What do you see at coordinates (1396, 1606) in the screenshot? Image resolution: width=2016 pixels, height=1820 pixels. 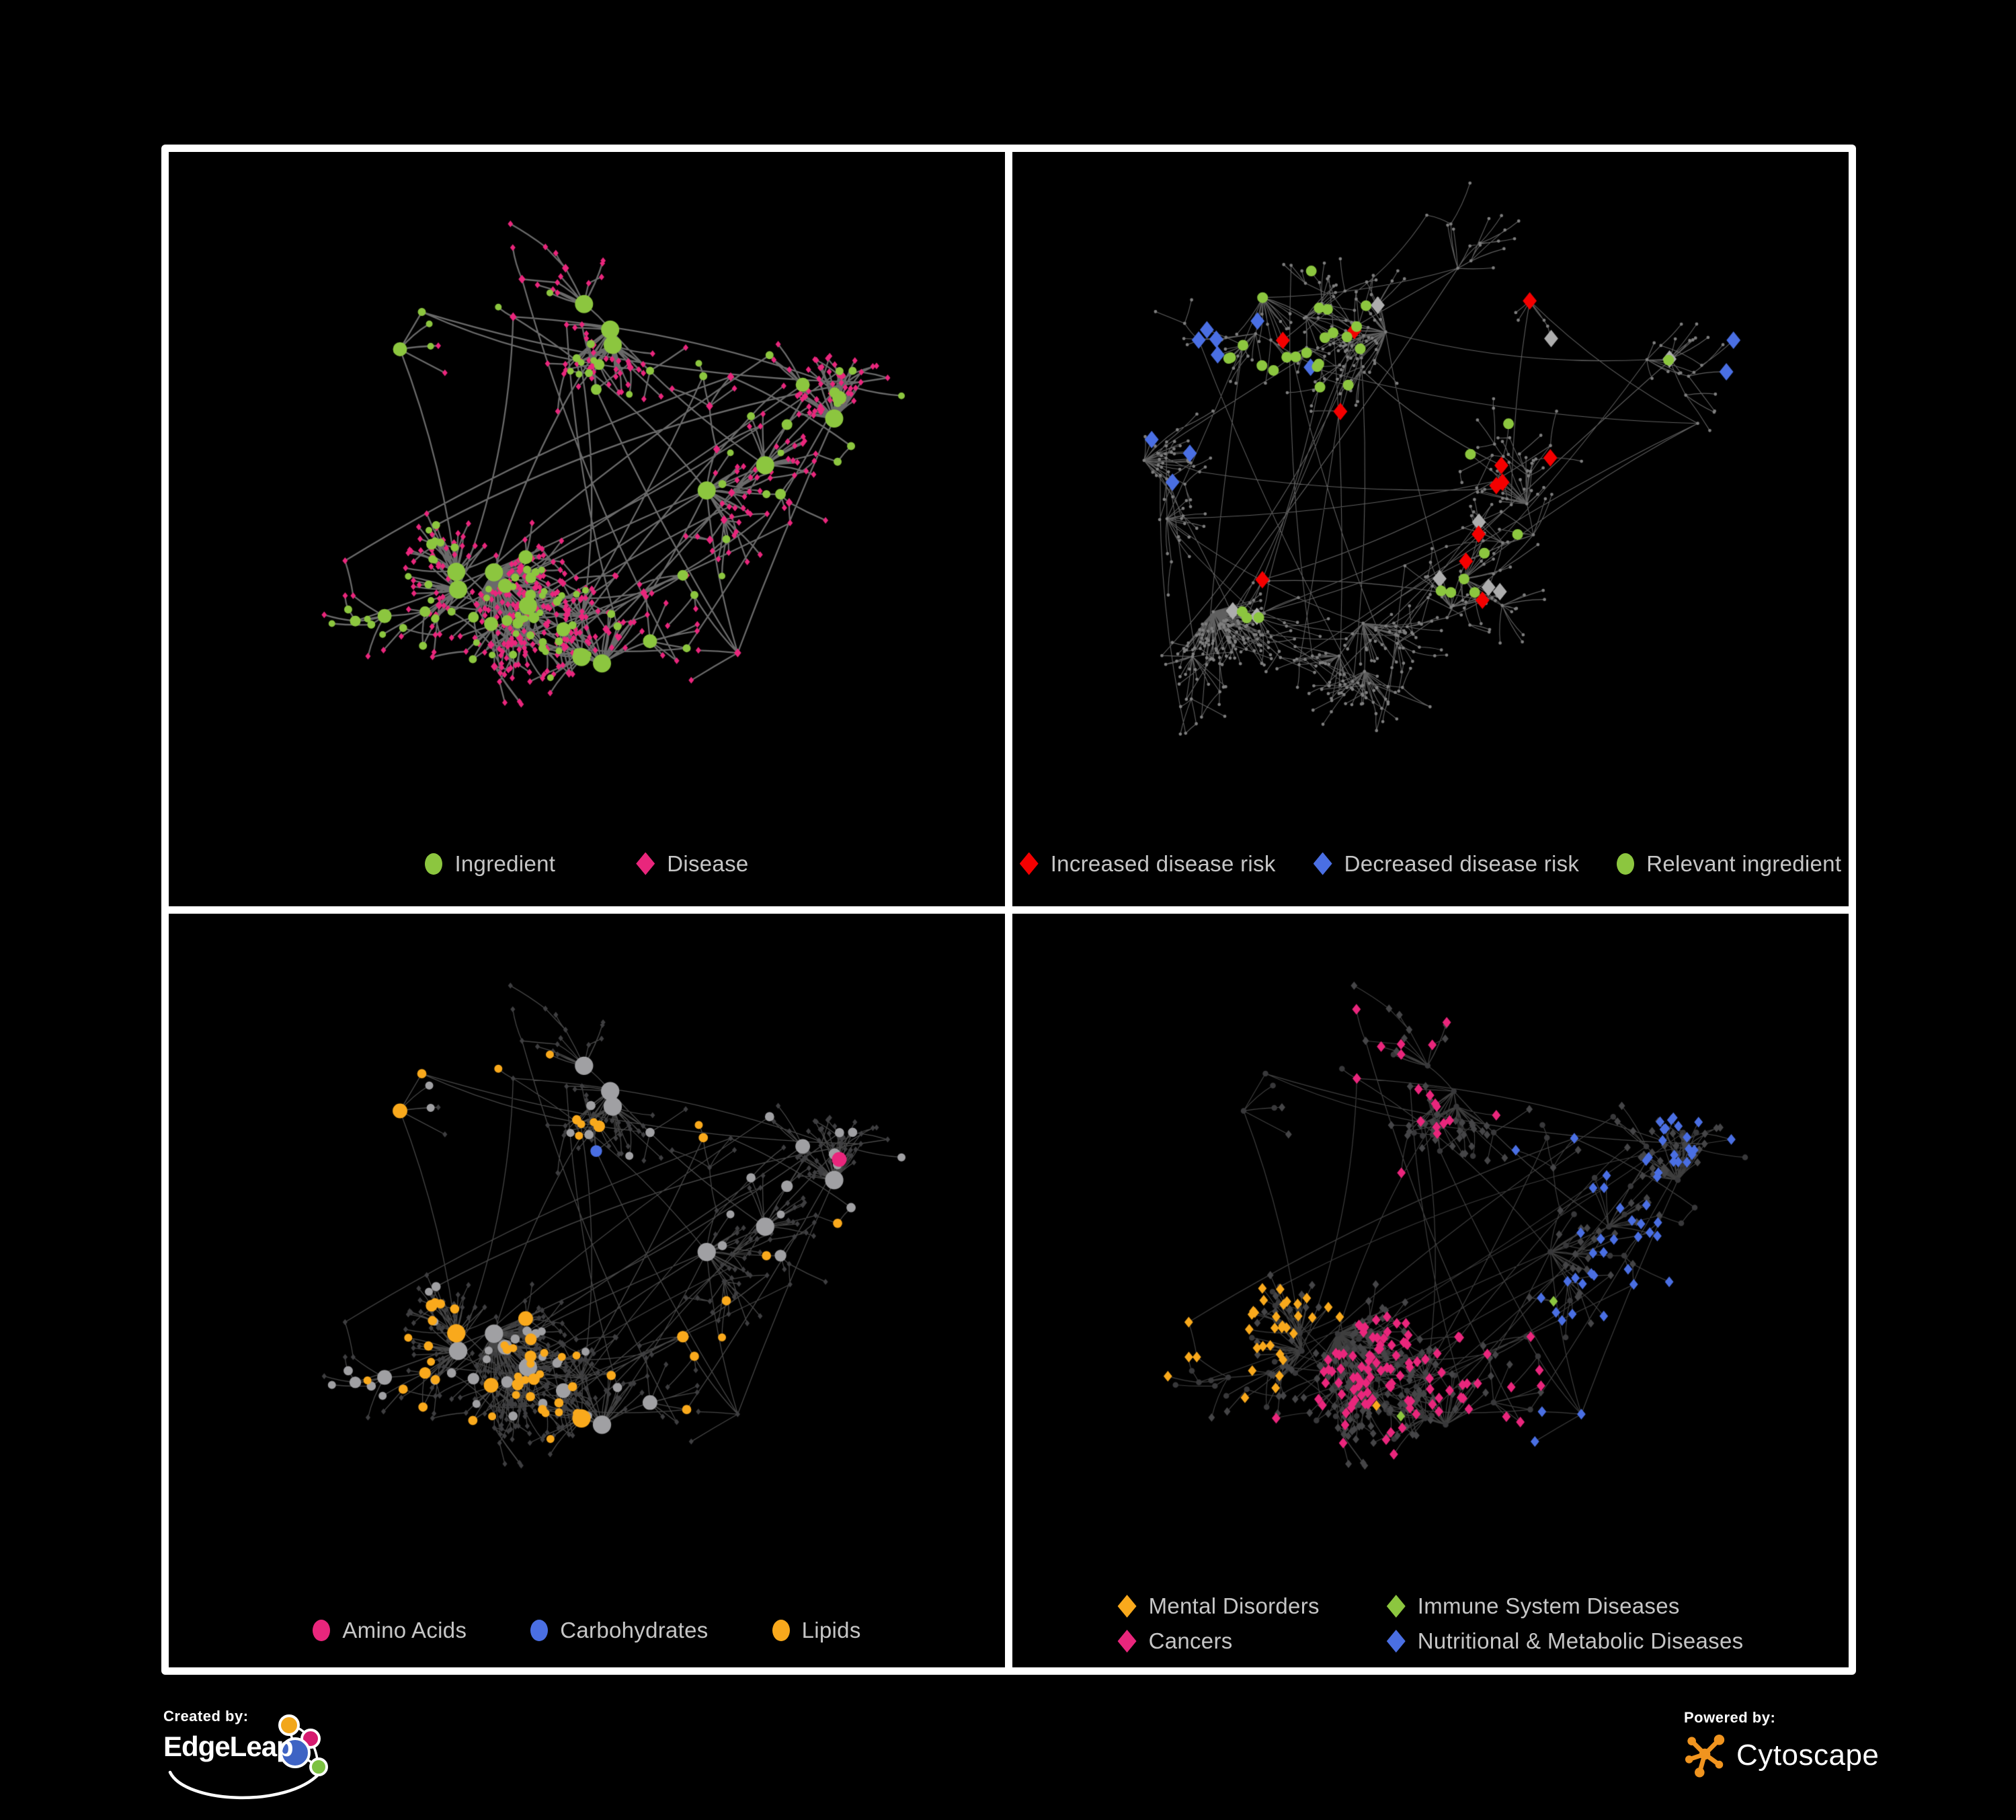 I see `immune-diseases-marker-icon` at bounding box center [1396, 1606].